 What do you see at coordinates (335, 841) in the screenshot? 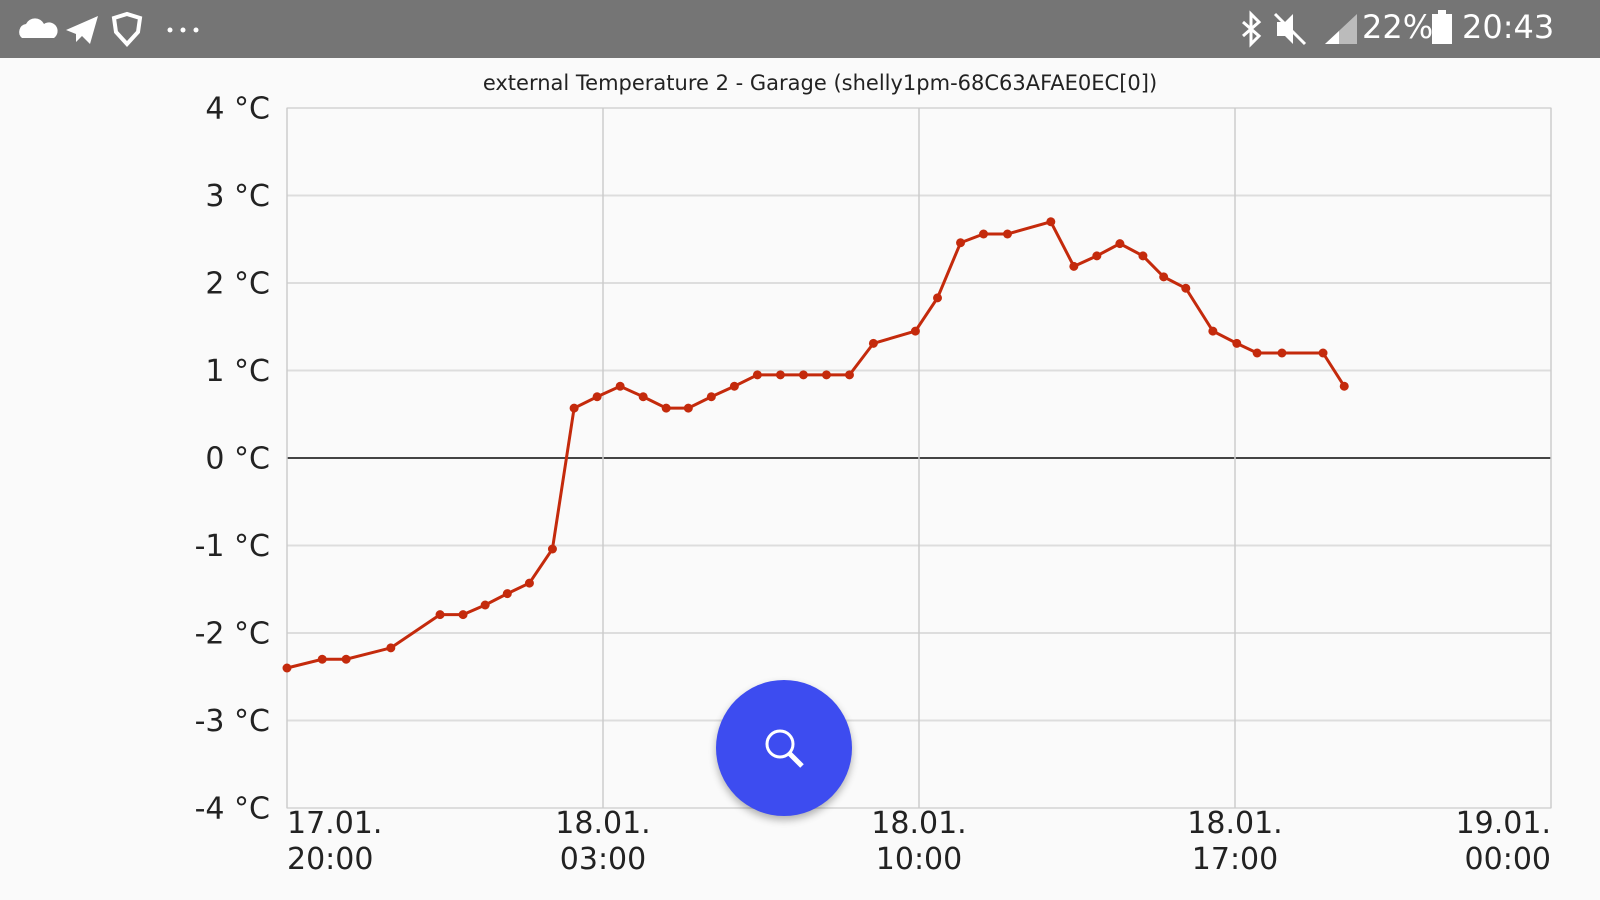
I see `x-tick-label: 17.01. 20:00` at bounding box center [335, 841].